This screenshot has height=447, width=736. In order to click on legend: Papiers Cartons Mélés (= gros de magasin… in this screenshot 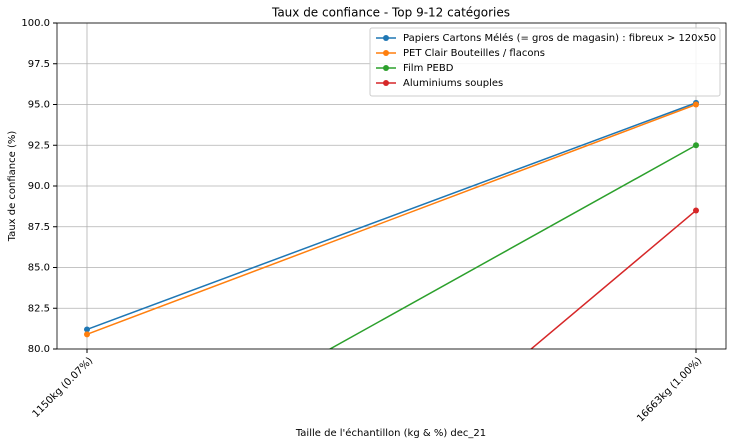, I will do `click(545, 62)`.